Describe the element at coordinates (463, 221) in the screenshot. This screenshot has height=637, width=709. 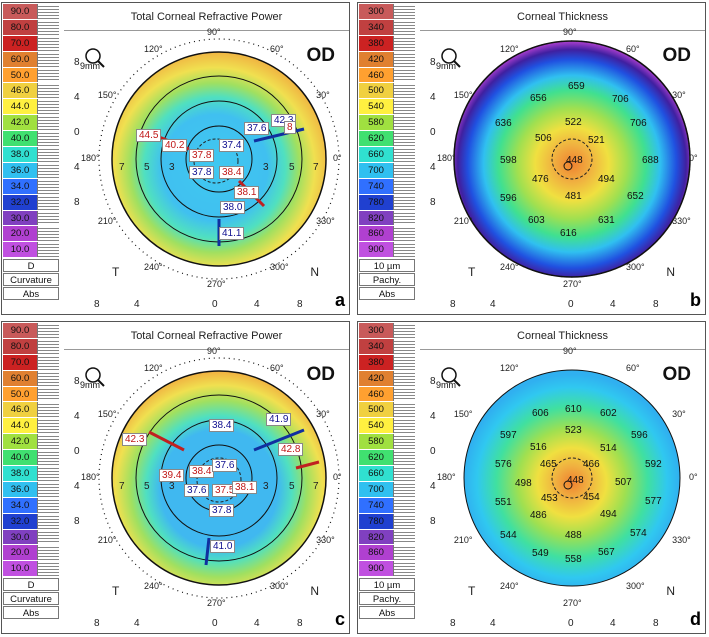
I see `angle-label: 210°` at that location.